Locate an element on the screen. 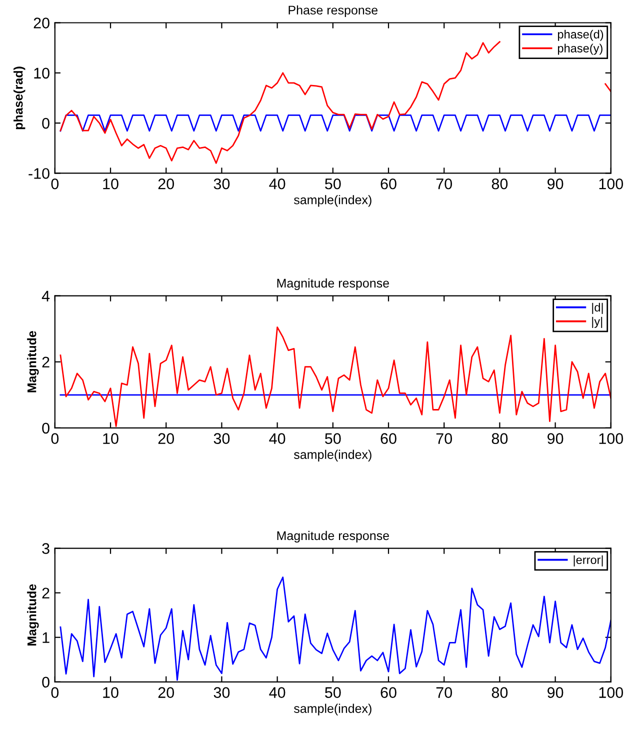  legend-label: |d| is located at coordinates (597, 308).